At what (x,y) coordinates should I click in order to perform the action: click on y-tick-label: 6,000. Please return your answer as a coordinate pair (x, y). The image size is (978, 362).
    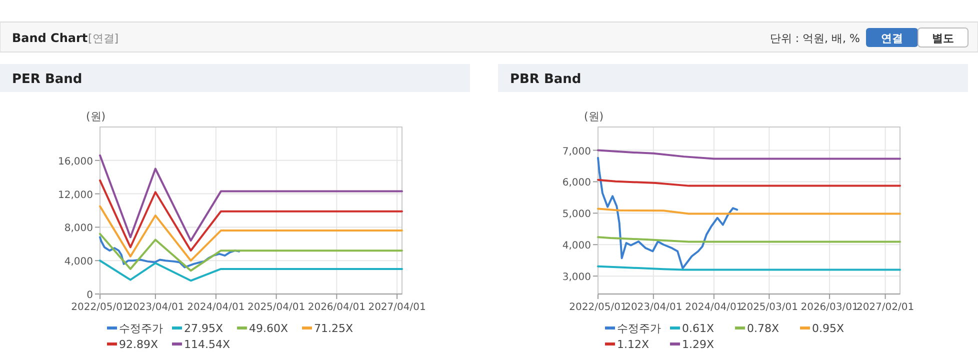
    Looking at the image, I should click on (576, 183).